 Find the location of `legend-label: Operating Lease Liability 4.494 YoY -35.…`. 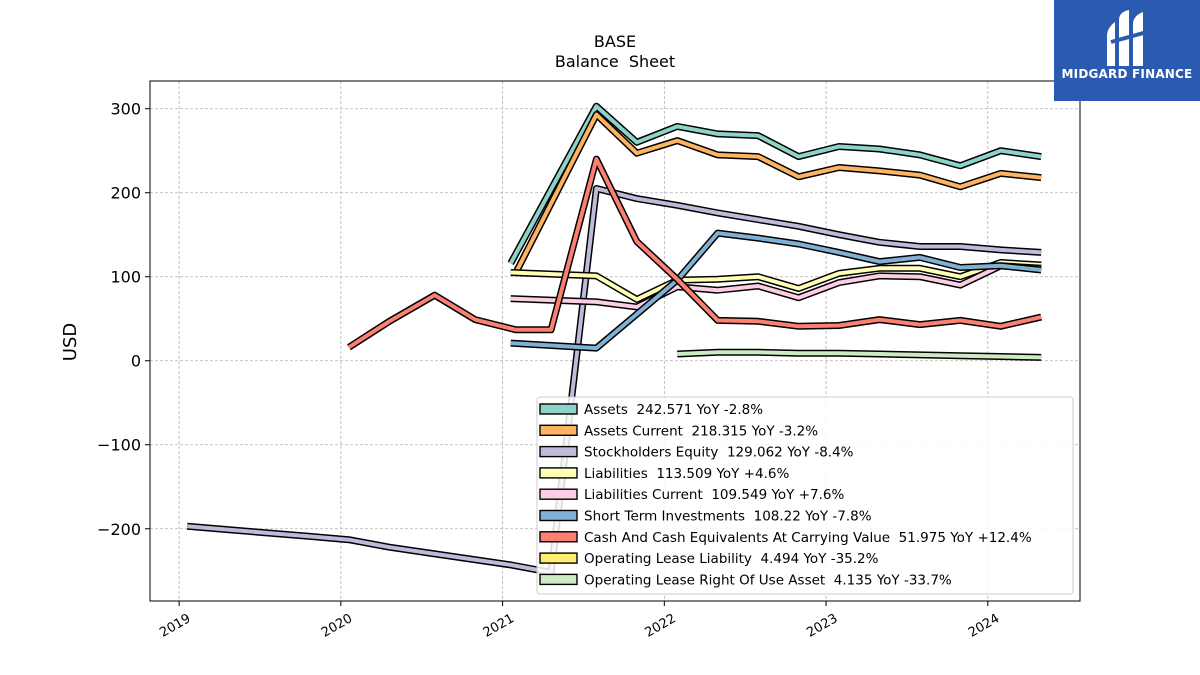

legend-label: Operating Lease Liability 4.494 YoY -35.… is located at coordinates (731, 559).